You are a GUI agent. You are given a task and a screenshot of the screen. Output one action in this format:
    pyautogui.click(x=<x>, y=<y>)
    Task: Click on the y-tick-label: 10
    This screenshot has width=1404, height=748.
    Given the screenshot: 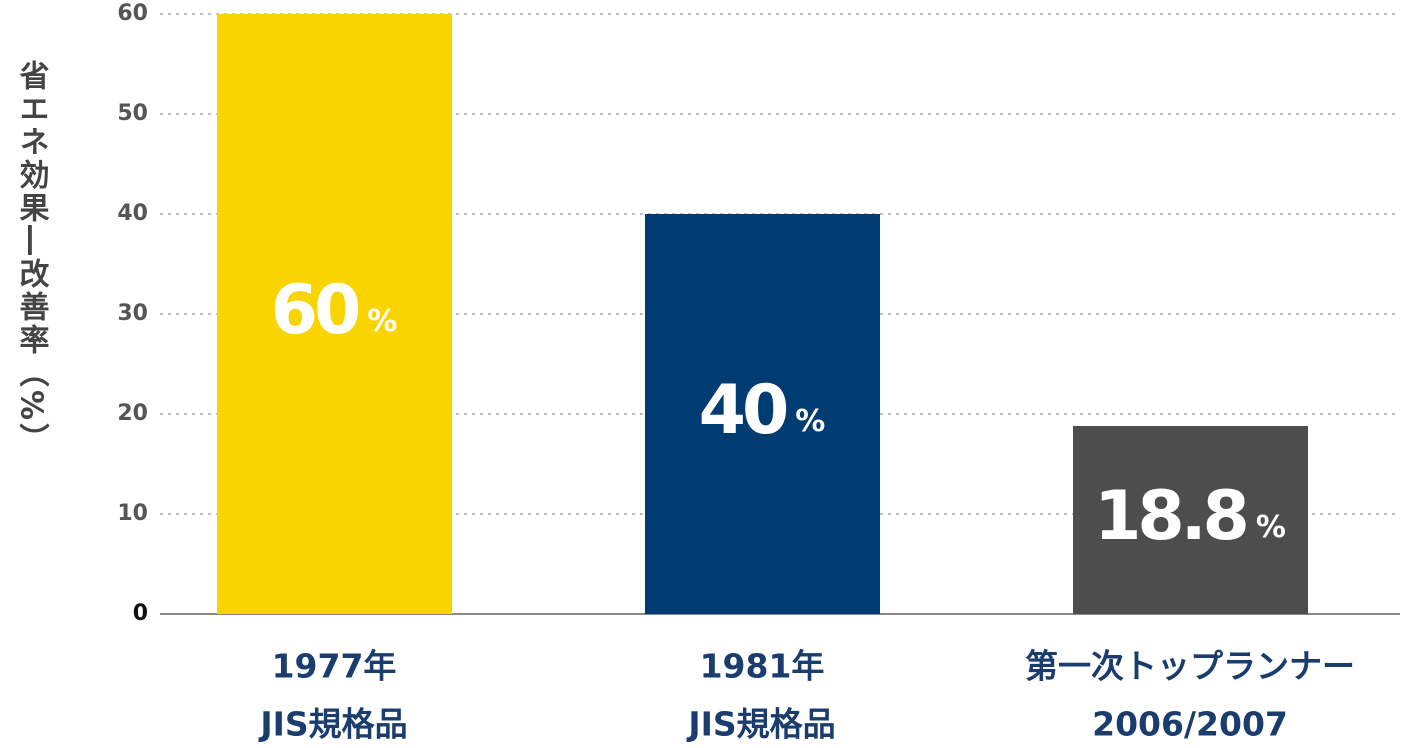 What is the action you would take?
    pyautogui.click(x=132, y=513)
    